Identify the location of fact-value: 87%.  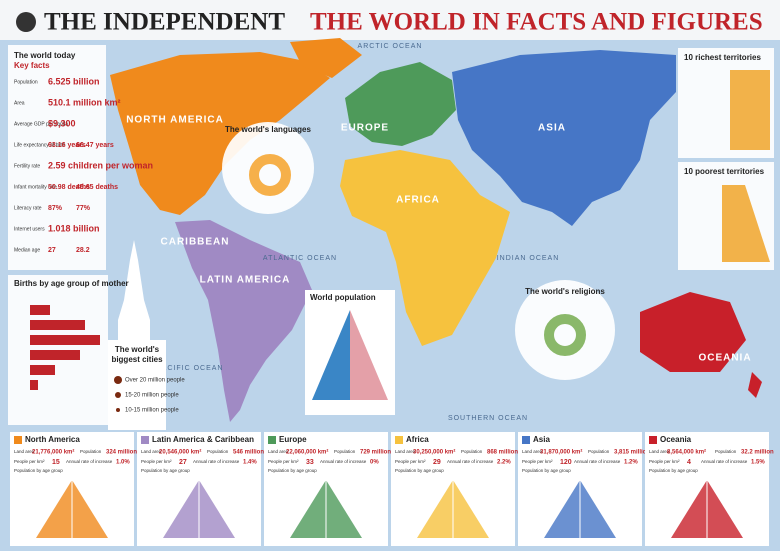
(55, 208).